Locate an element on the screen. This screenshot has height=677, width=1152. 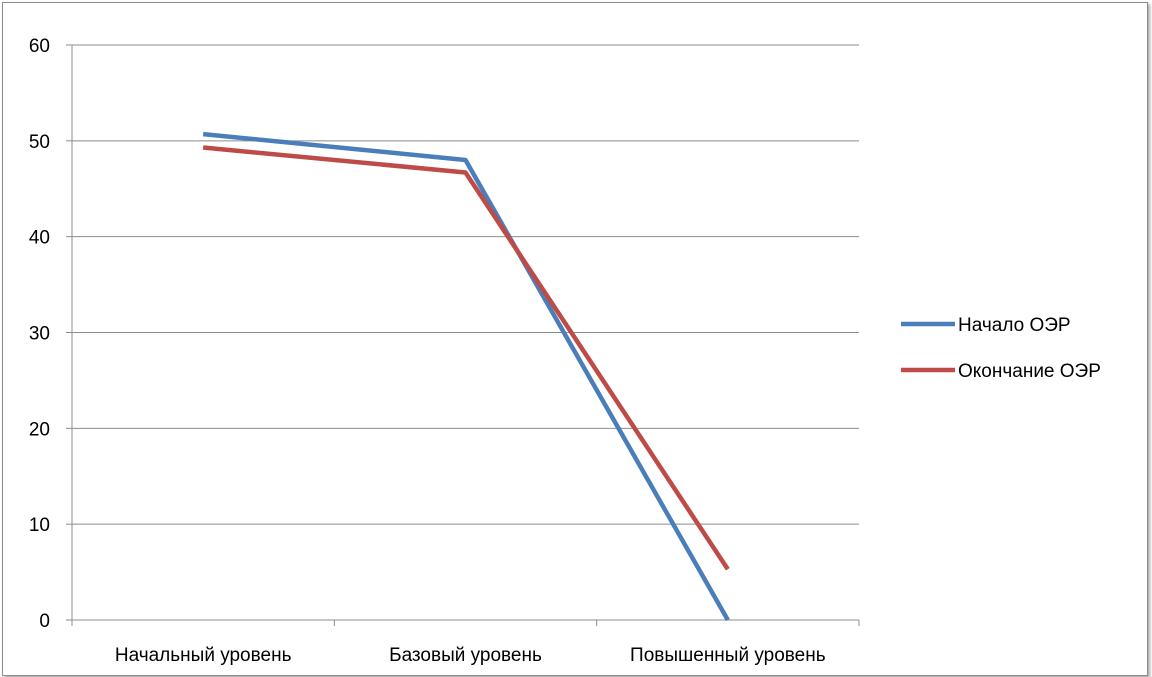
x-tick-label: Начальный уровень is located at coordinates (203, 655).